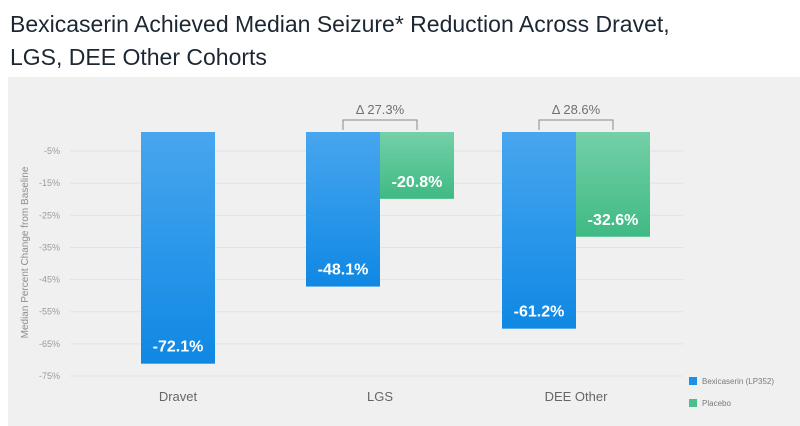 This screenshot has width=800, height=426. Describe the element at coordinates (49, 312) in the screenshot. I see `y-tick-label: -55%` at that location.